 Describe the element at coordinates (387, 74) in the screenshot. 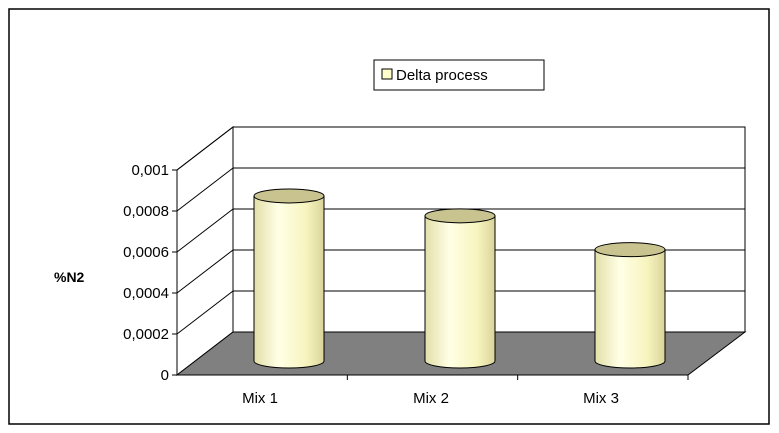

I see `legend-swatch` at that location.